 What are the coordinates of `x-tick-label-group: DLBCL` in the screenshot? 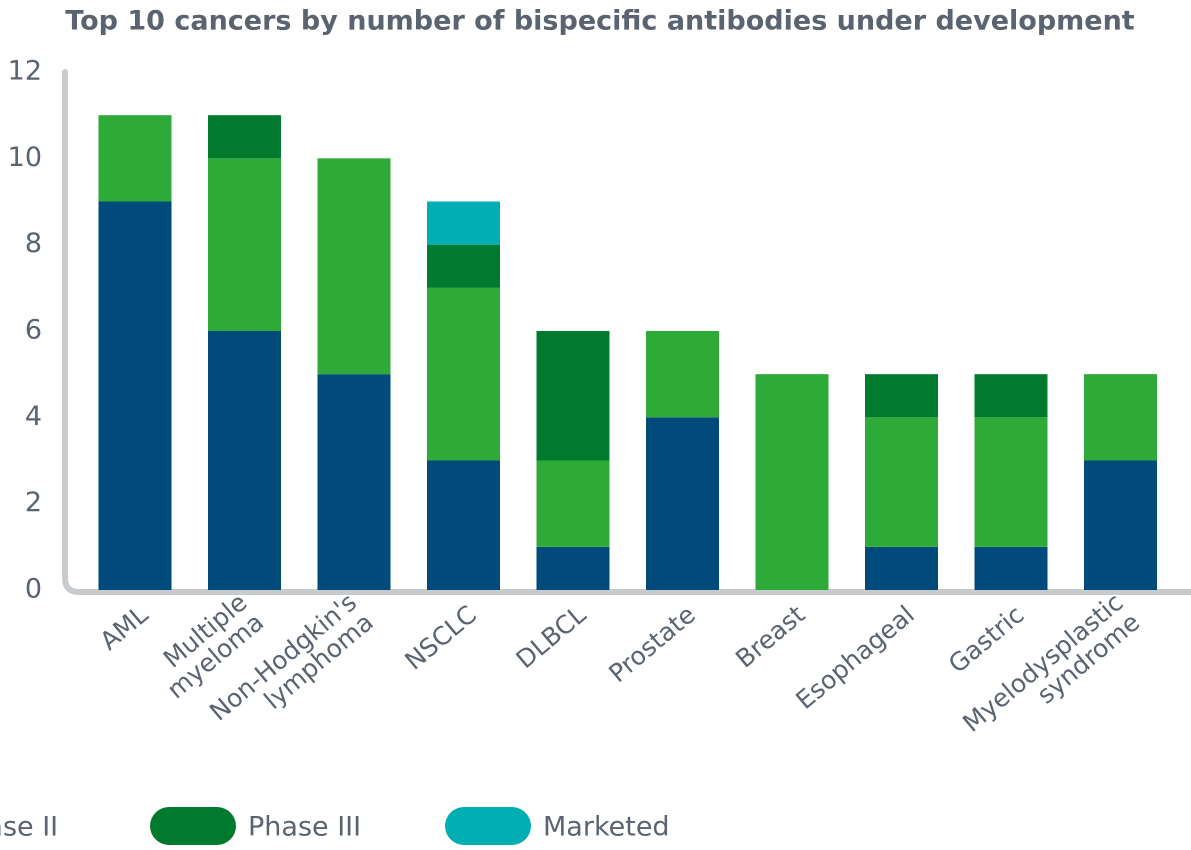 It's located at (550, 637).